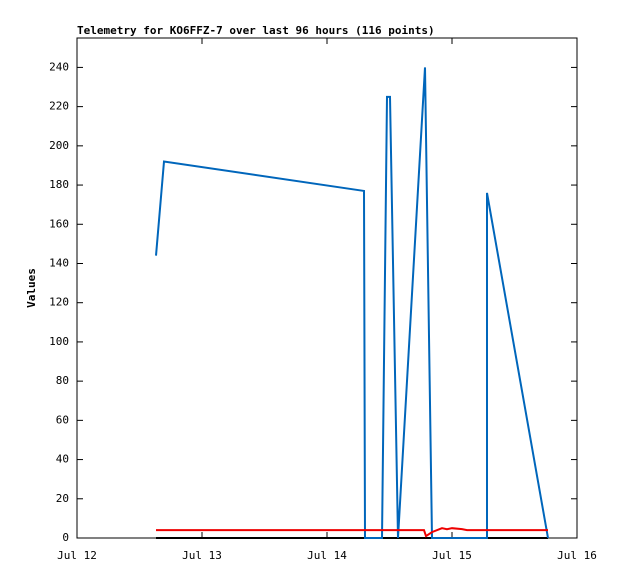  Describe the element at coordinates (59, 223) in the screenshot. I see `y-tick-label: 160` at that location.